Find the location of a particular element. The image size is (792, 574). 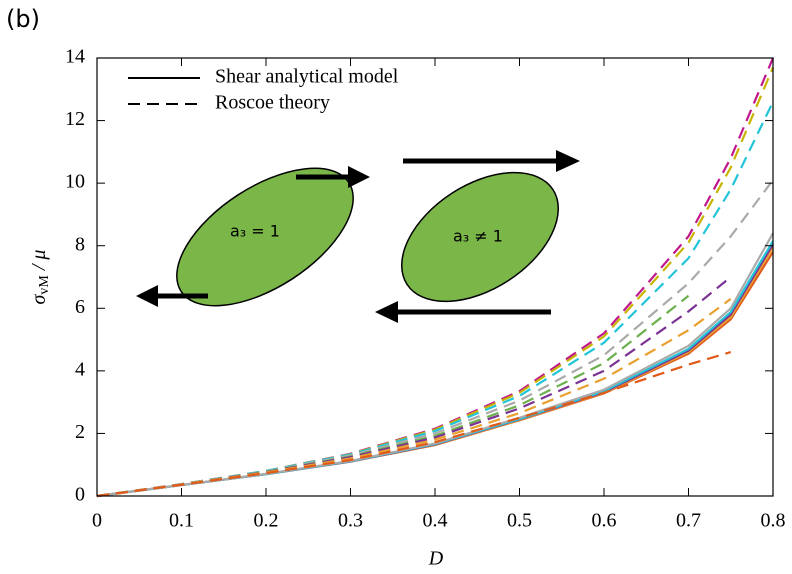

y-tick-label: 8 is located at coordinates (80, 244).